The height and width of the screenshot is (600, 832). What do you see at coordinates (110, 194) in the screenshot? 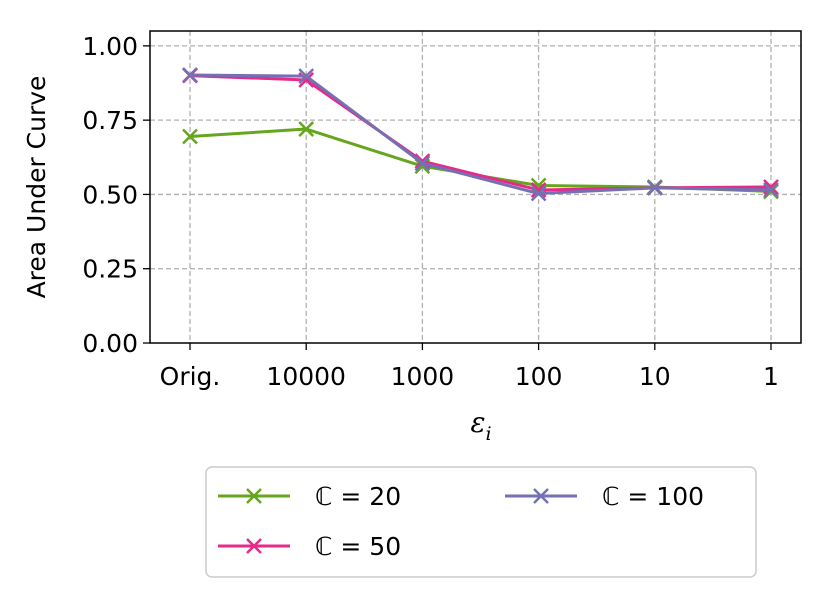
I see `y-tick-label: 0.50` at bounding box center [110, 194].